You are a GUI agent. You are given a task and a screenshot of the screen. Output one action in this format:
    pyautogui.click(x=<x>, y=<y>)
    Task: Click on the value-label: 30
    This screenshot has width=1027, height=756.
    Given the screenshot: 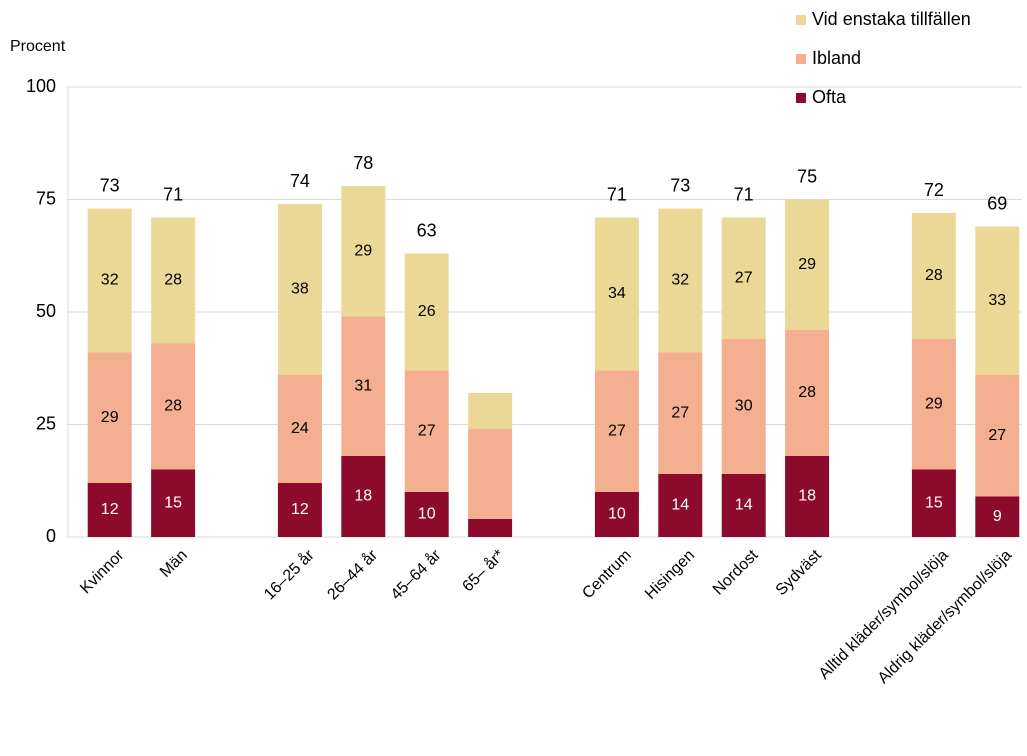 What is the action you would take?
    pyautogui.click(x=744, y=406)
    